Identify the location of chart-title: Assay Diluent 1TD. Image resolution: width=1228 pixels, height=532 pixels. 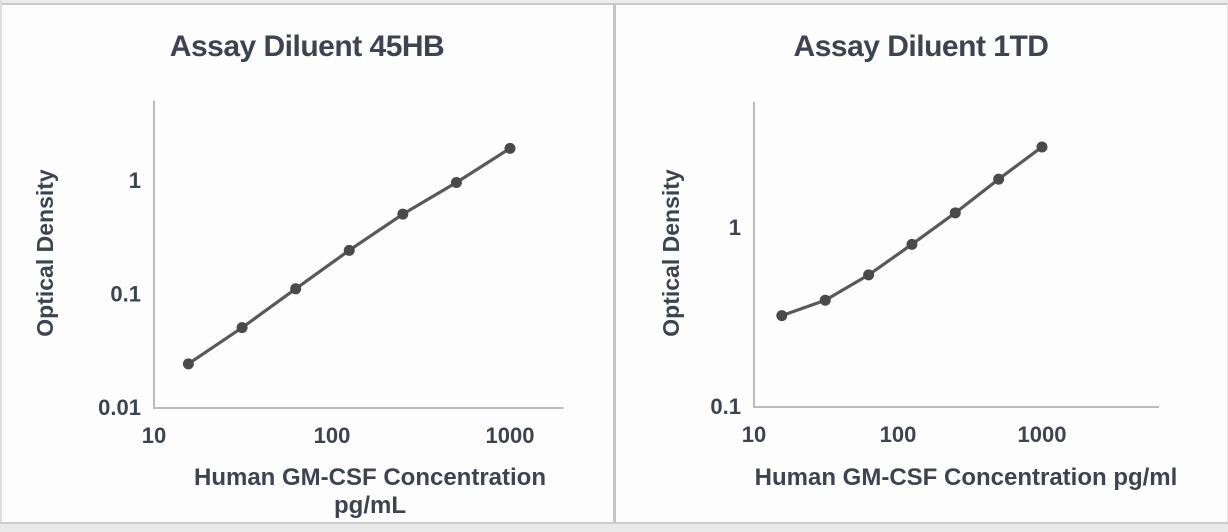
(921, 46).